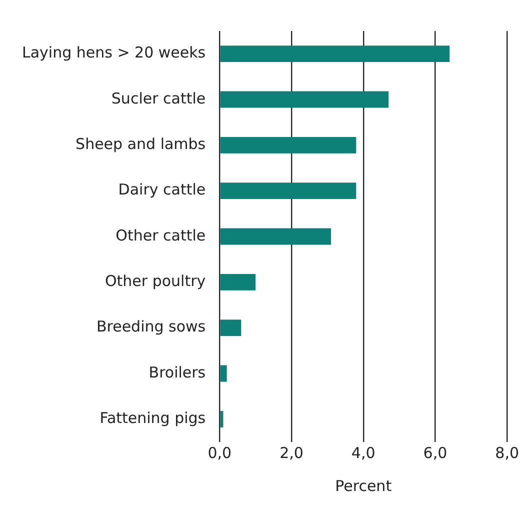 This screenshot has width=530, height=508. What do you see at coordinates (162, 189) in the screenshot?
I see `y-tick-label: Dairy cattle` at bounding box center [162, 189].